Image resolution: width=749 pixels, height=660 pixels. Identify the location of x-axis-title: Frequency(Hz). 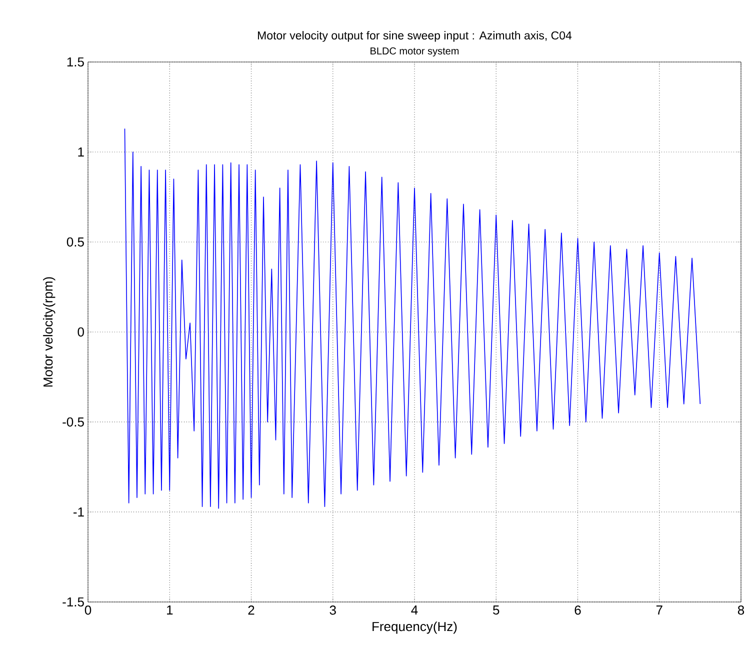
(414, 628).